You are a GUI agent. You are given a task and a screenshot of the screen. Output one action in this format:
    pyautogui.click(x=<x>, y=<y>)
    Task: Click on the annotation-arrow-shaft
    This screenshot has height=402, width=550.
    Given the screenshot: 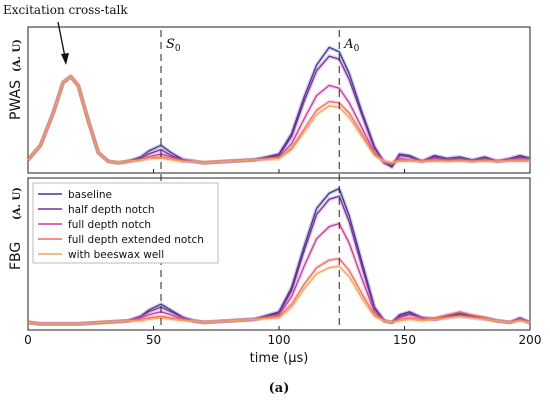 What is the action you would take?
    pyautogui.click(x=61, y=39)
    